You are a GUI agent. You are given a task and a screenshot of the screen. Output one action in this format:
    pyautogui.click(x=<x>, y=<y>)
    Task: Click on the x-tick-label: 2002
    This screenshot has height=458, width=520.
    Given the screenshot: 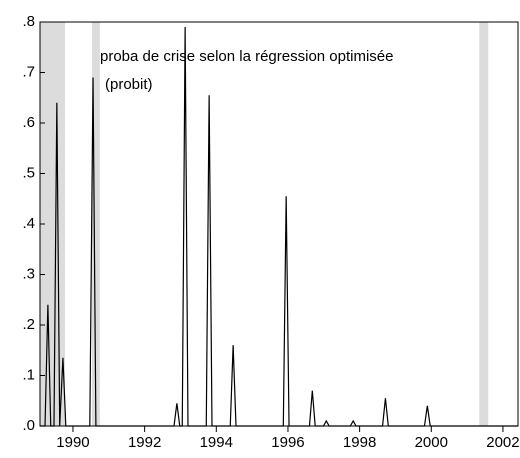 What is the action you would take?
    pyautogui.click(x=502, y=442)
    